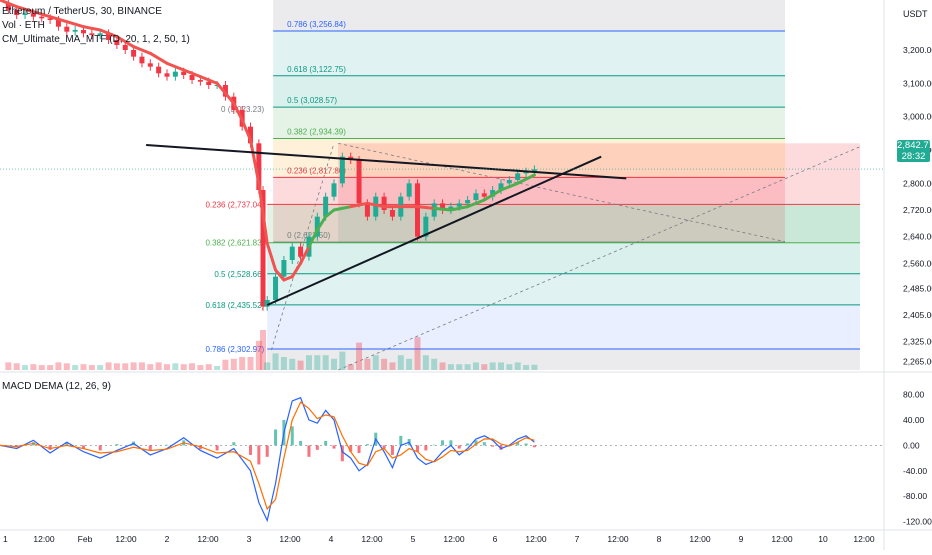  What do you see at coordinates (242, 109) in the screenshot?
I see `fib-lower-label: 0 (3,023.23)` at bounding box center [242, 109].